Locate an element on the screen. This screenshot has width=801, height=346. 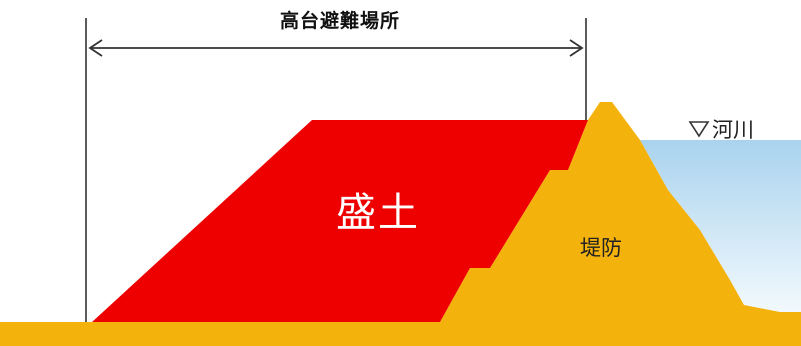
left-arrowhead is located at coordinates (95, 48).